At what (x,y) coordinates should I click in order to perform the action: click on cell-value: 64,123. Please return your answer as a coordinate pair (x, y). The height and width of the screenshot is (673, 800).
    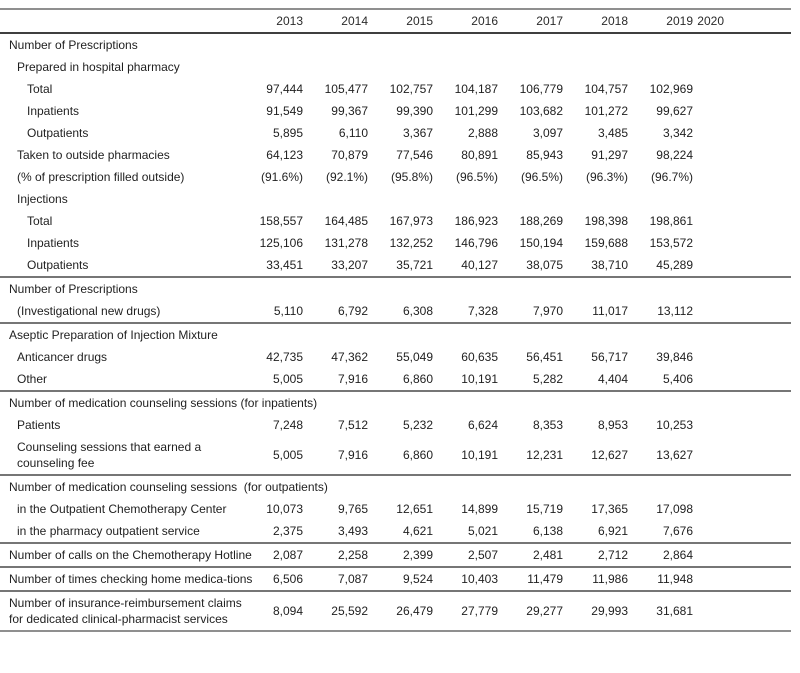
    Looking at the image, I should click on (284, 155).